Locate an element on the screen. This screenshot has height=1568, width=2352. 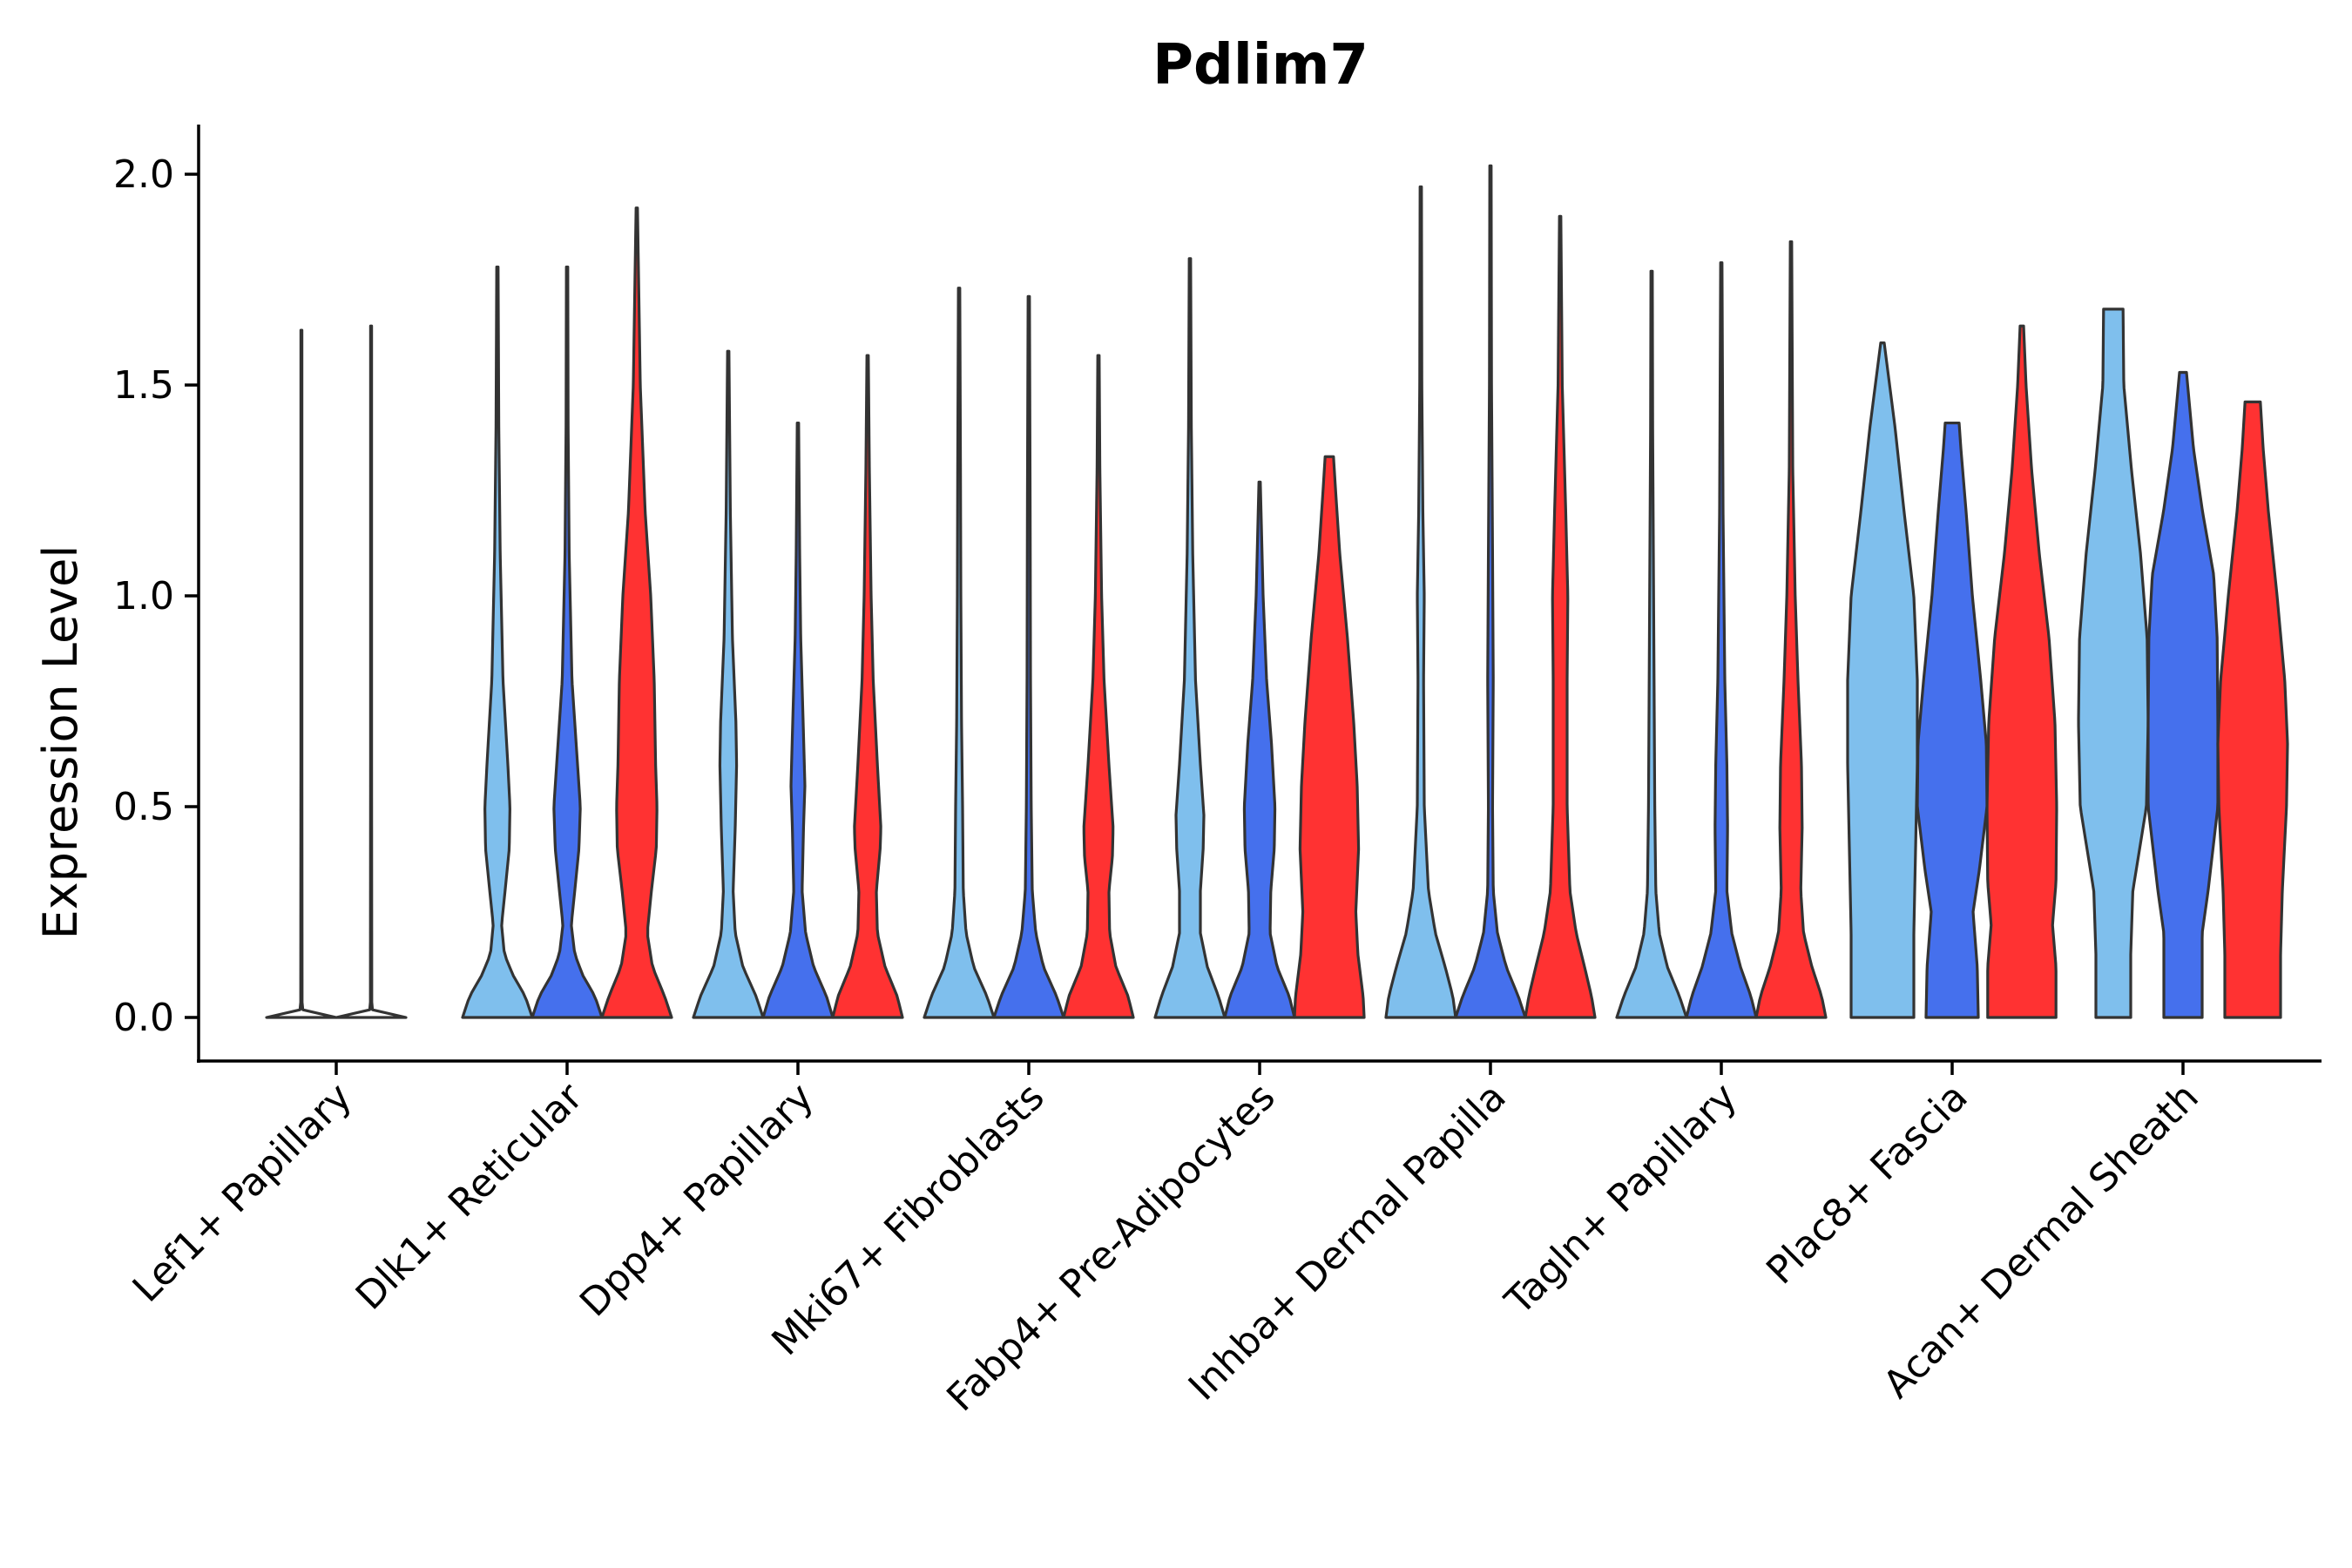
x-tick-label-tagln-papillary: Tagln+ Papillary is located at coordinates (1621, 1199).